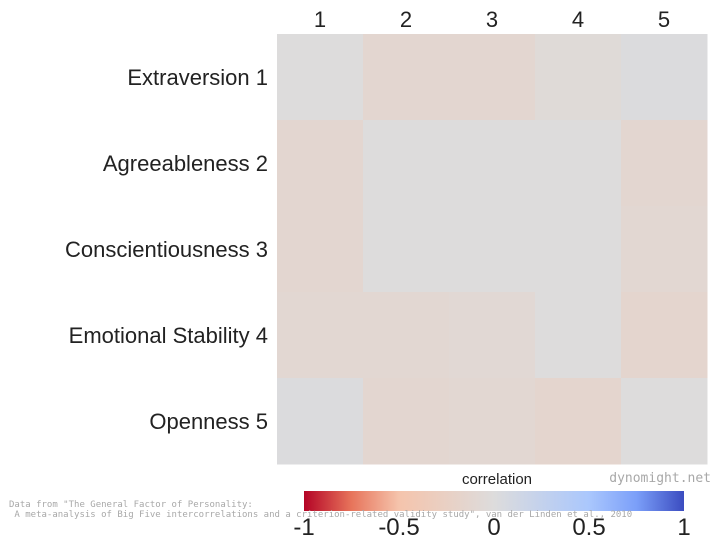  I want to click on heatmap-cell-r1-c4, so click(578, 77).